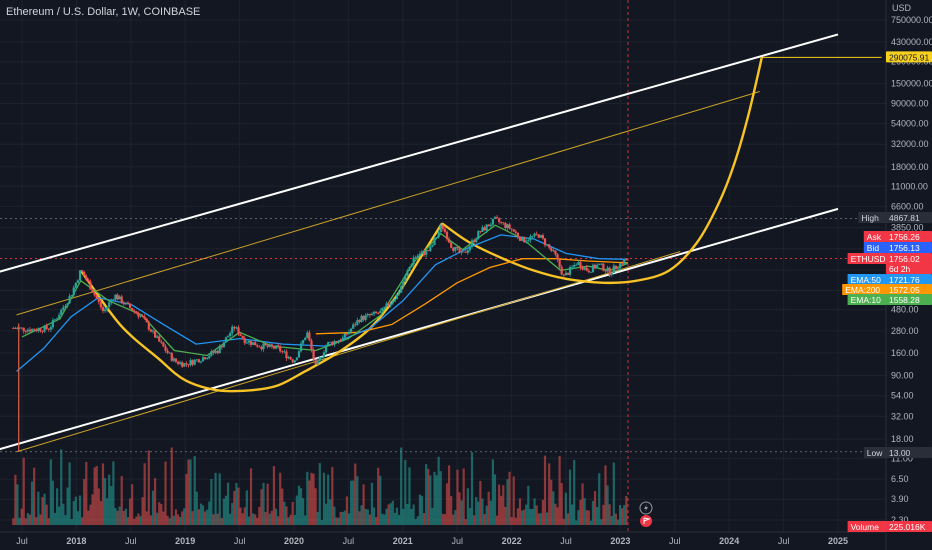 The image size is (932, 550). What do you see at coordinates (902, 416) in the screenshot?
I see `price-tick-label: 32.00` at bounding box center [902, 416].